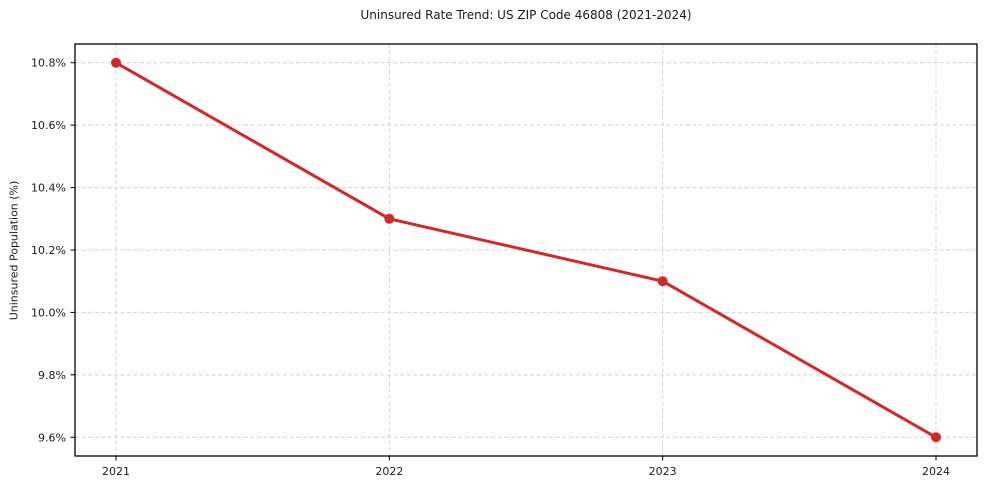 This screenshot has width=989, height=490. What do you see at coordinates (48, 125) in the screenshot?
I see `y-tick-label: 10.6%` at bounding box center [48, 125].